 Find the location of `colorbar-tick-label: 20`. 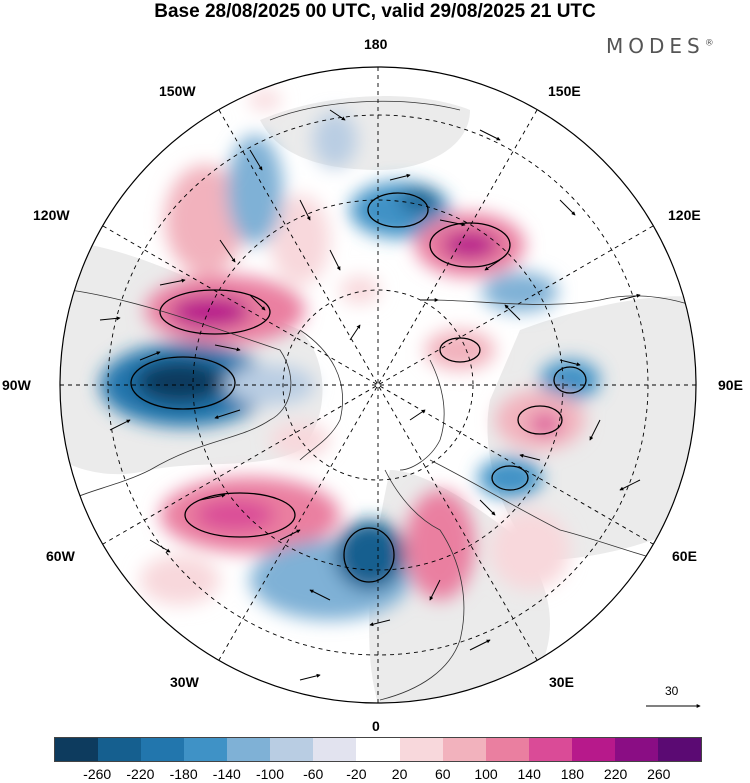

colorbar-tick-label: 20 is located at coordinates (399, 774).